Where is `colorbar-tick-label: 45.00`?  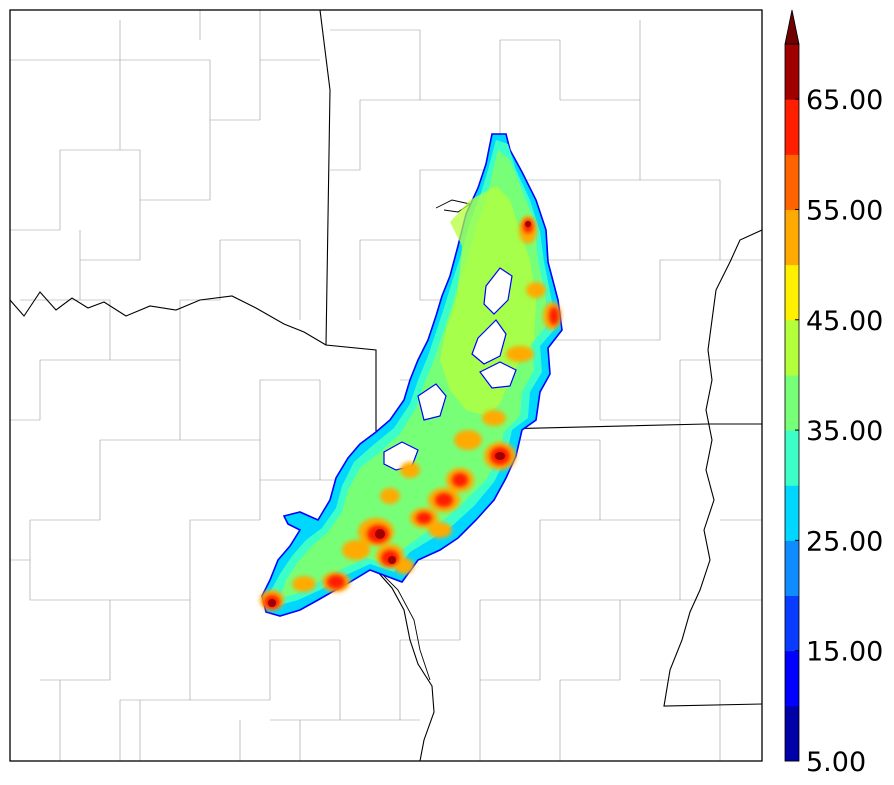 colorbar-tick-label: 45.00 is located at coordinates (844, 321).